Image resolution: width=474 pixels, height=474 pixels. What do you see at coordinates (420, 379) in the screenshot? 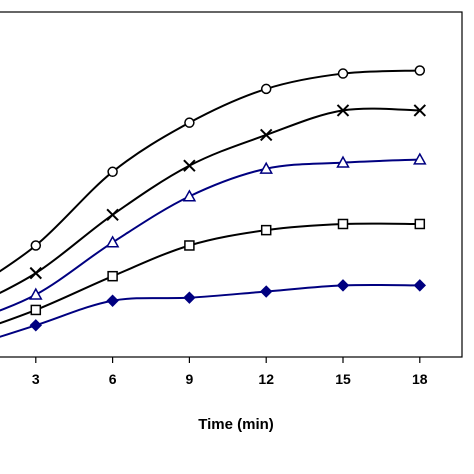
I see `x-tick-label: 18` at bounding box center [420, 379].